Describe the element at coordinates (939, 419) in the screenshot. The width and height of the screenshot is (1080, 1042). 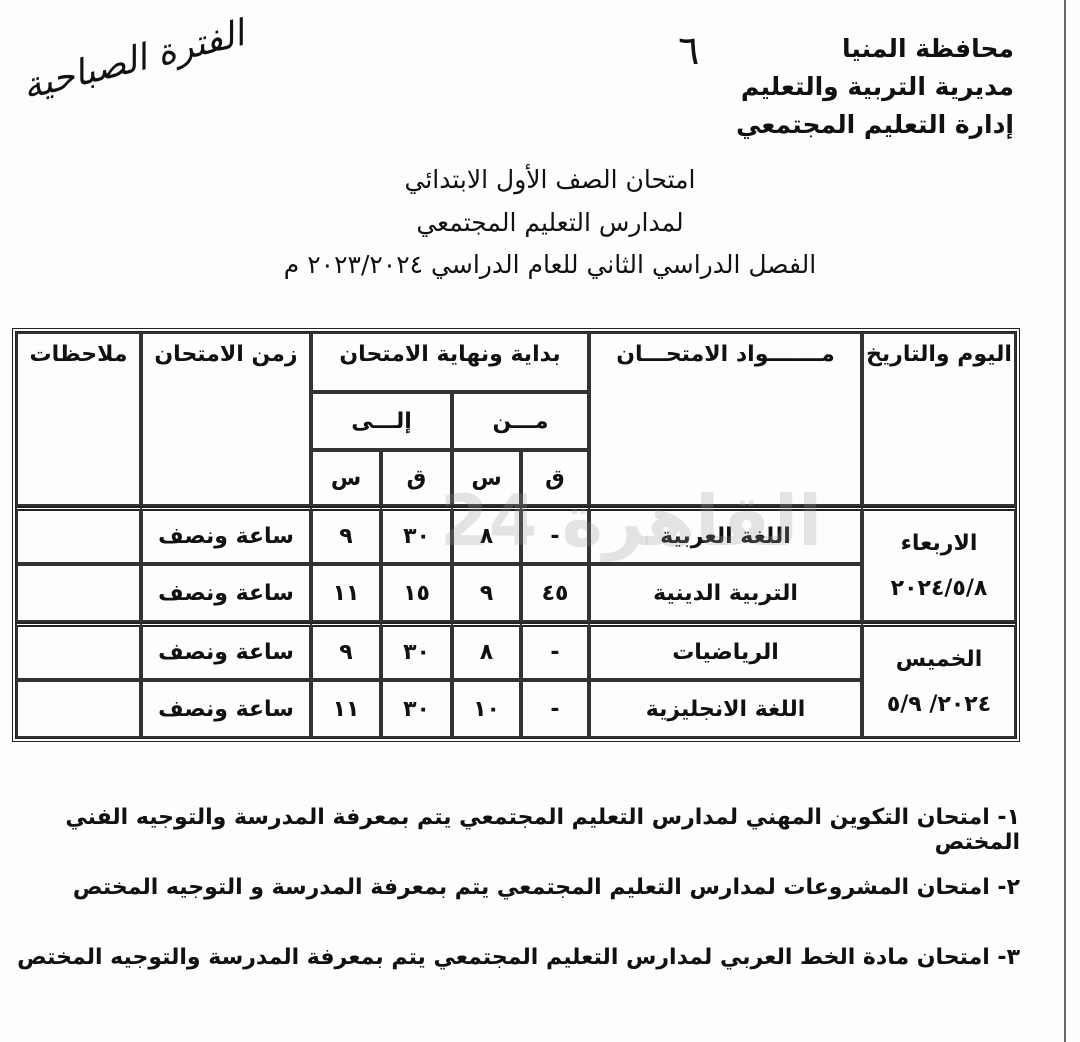
I see `header-day: اليوم والتاريخ` at that location.